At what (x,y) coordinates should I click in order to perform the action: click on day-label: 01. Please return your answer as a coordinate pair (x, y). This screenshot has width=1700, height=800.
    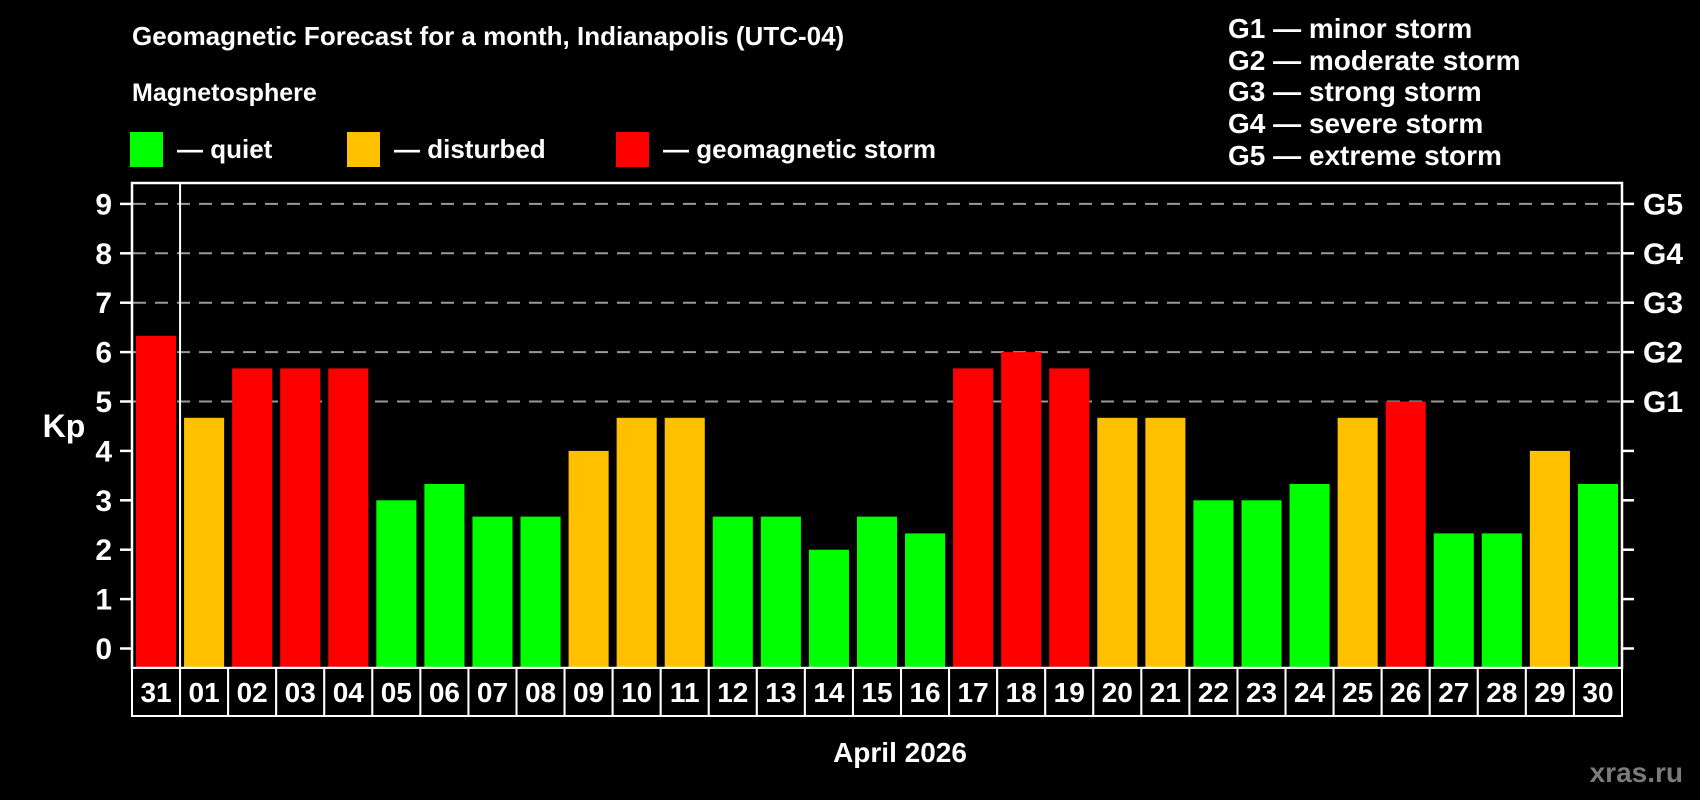
    Looking at the image, I should click on (204, 692).